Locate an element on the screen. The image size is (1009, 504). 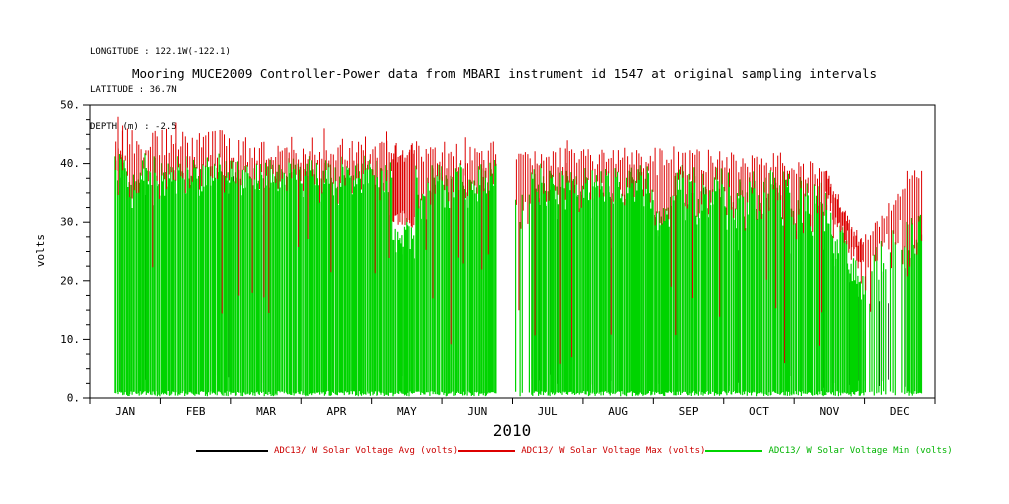
longitude-label: LONGITUDE : 122.1W(-122.1) is located at coordinates (160, 52).